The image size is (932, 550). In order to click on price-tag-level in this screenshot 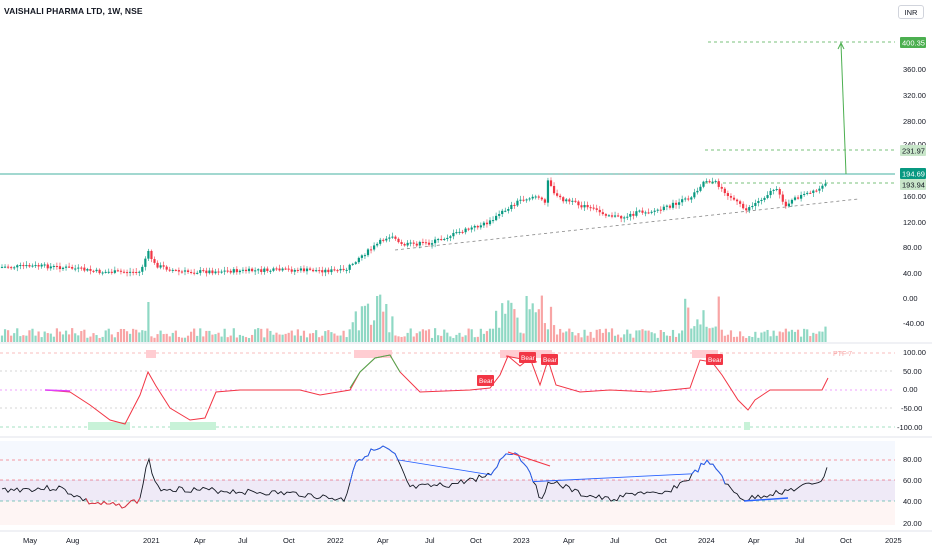, I will do `click(913, 150)`.